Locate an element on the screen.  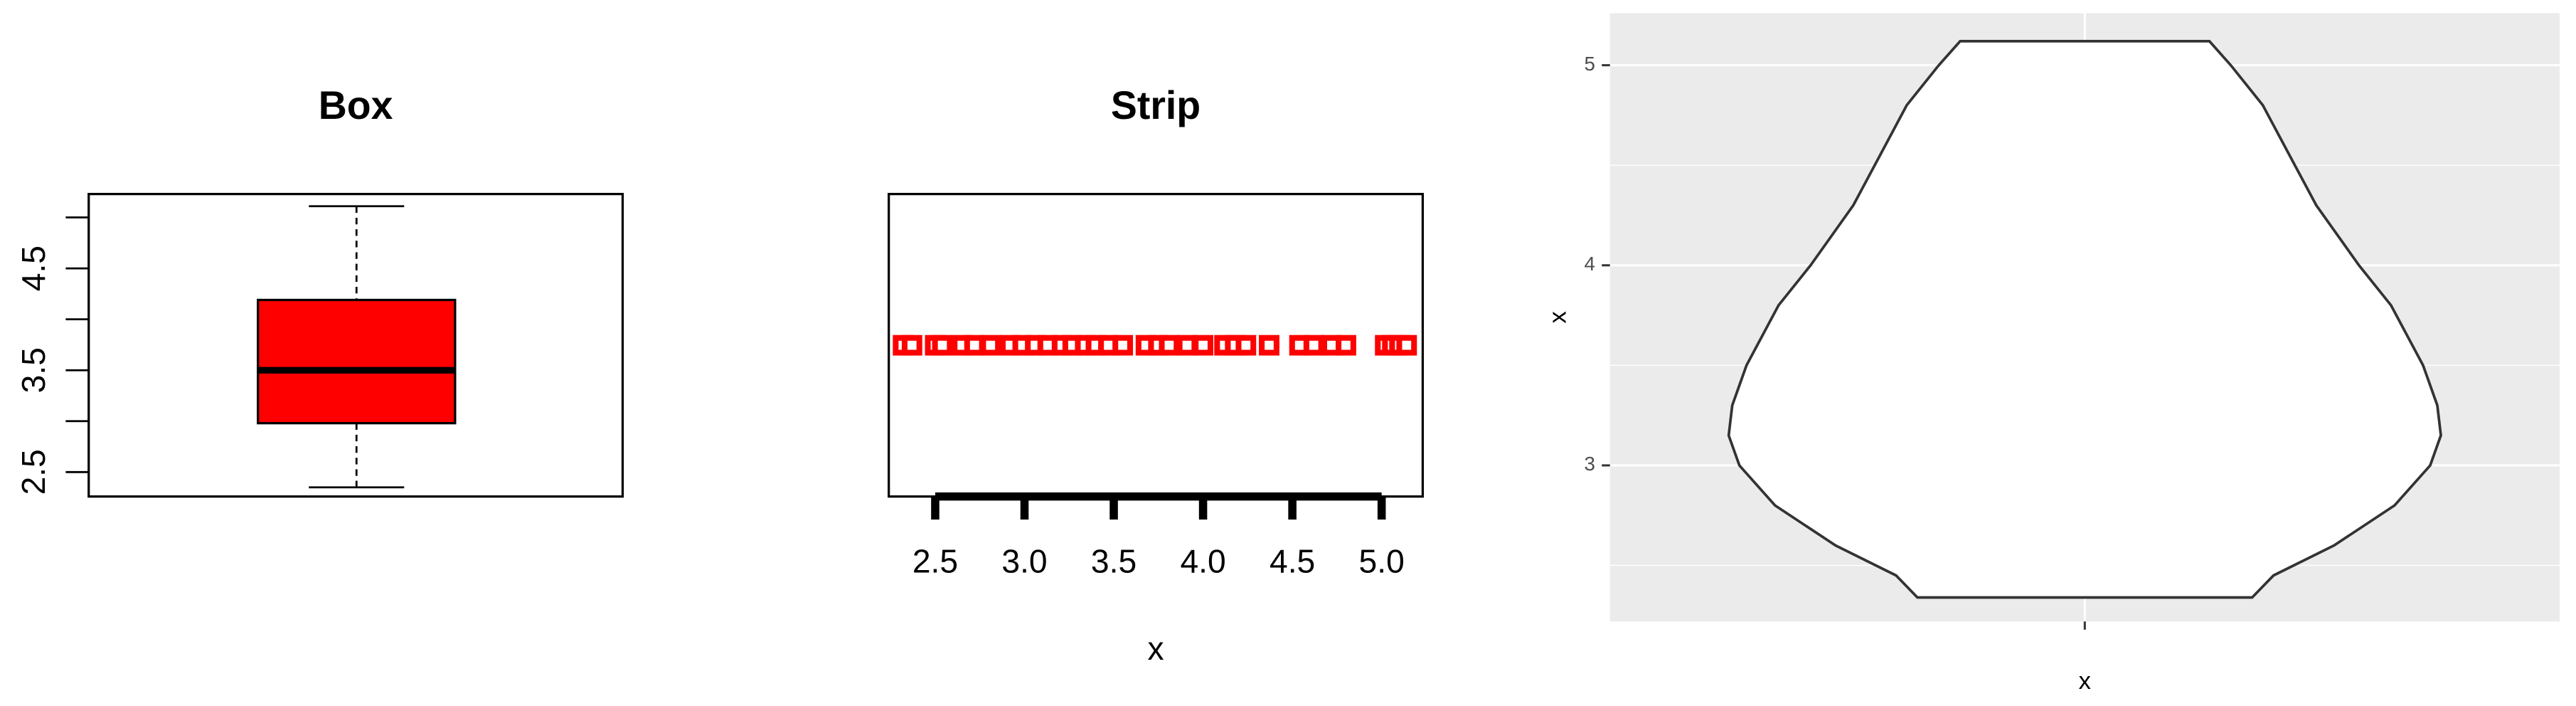
y-axis-title: x is located at coordinates (1557, 317).